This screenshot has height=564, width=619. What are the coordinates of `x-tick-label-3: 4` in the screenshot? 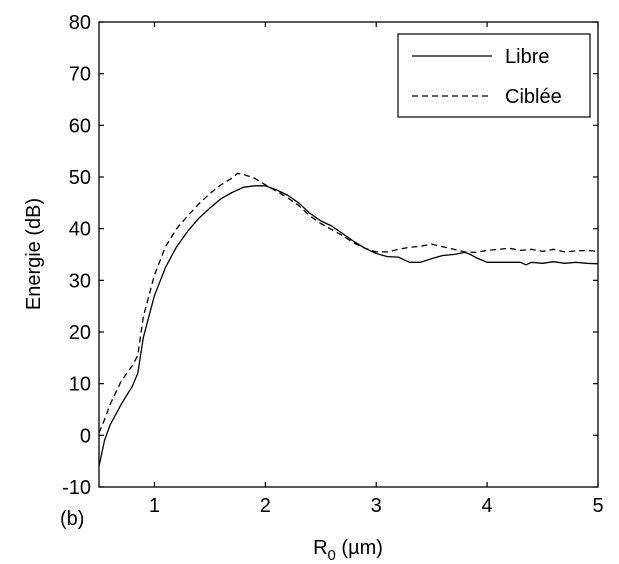 It's located at (487, 506).